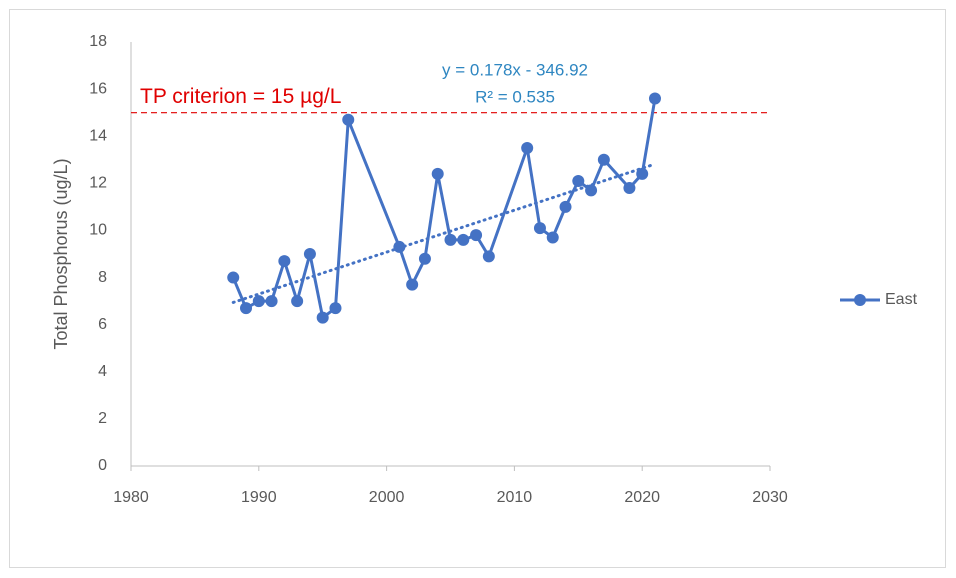 Image resolution: width=956 pixels, height=578 pixels. Describe the element at coordinates (102, 277) in the screenshot. I see `y-tick-label: 8` at that location.